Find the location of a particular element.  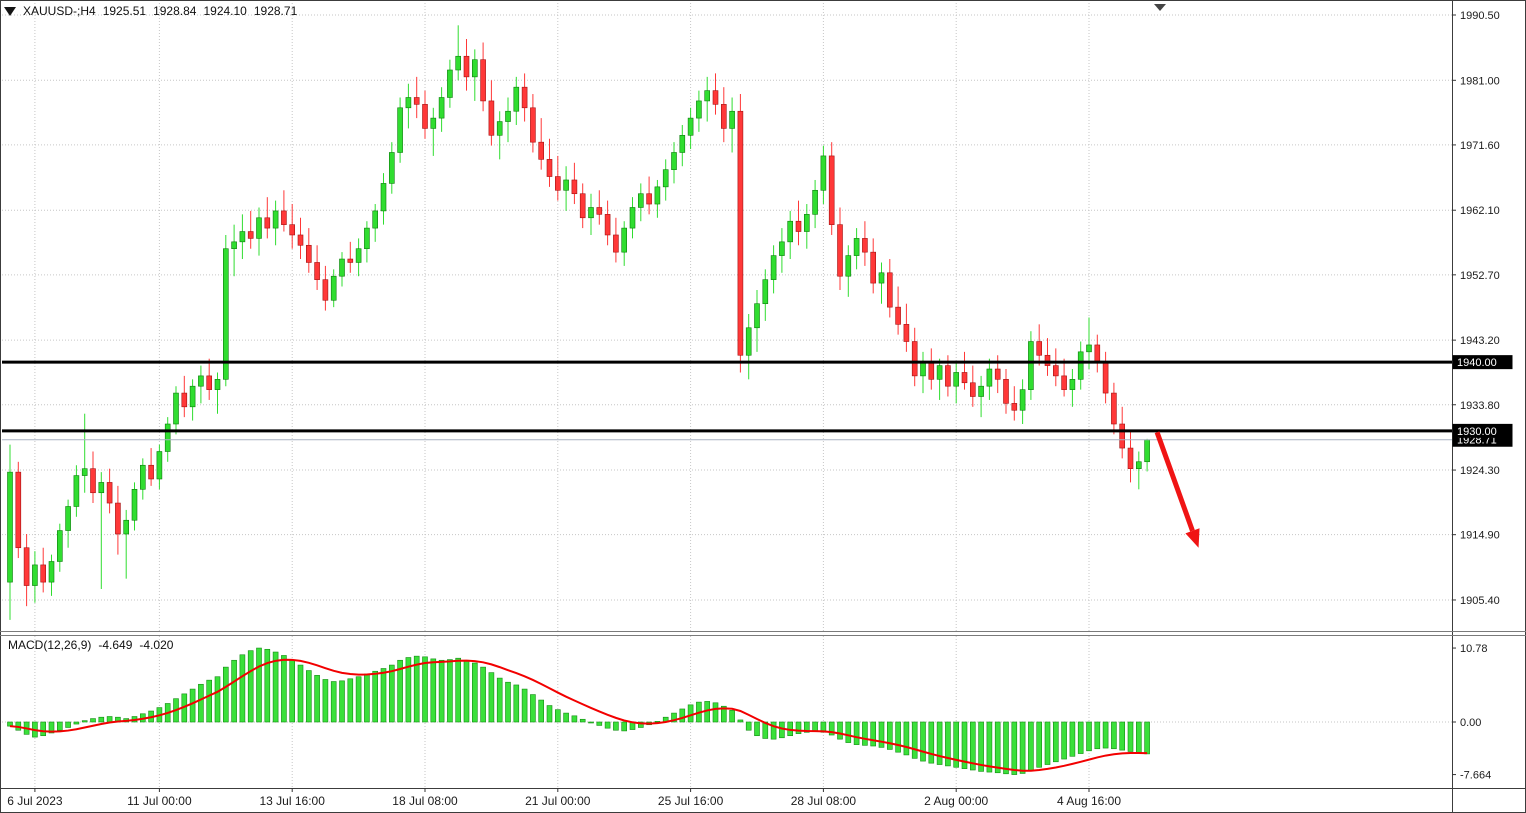

level-price-tag-text: 1930.00 is located at coordinates (1477, 432).